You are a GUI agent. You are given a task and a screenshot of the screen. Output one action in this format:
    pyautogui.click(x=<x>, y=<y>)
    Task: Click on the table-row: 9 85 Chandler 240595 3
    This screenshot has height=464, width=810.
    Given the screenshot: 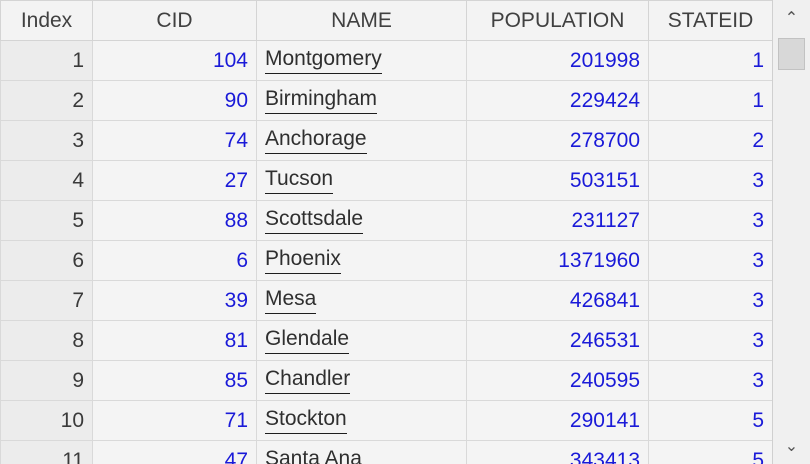 What is the action you would take?
    pyautogui.click(x=386, y=380)
    